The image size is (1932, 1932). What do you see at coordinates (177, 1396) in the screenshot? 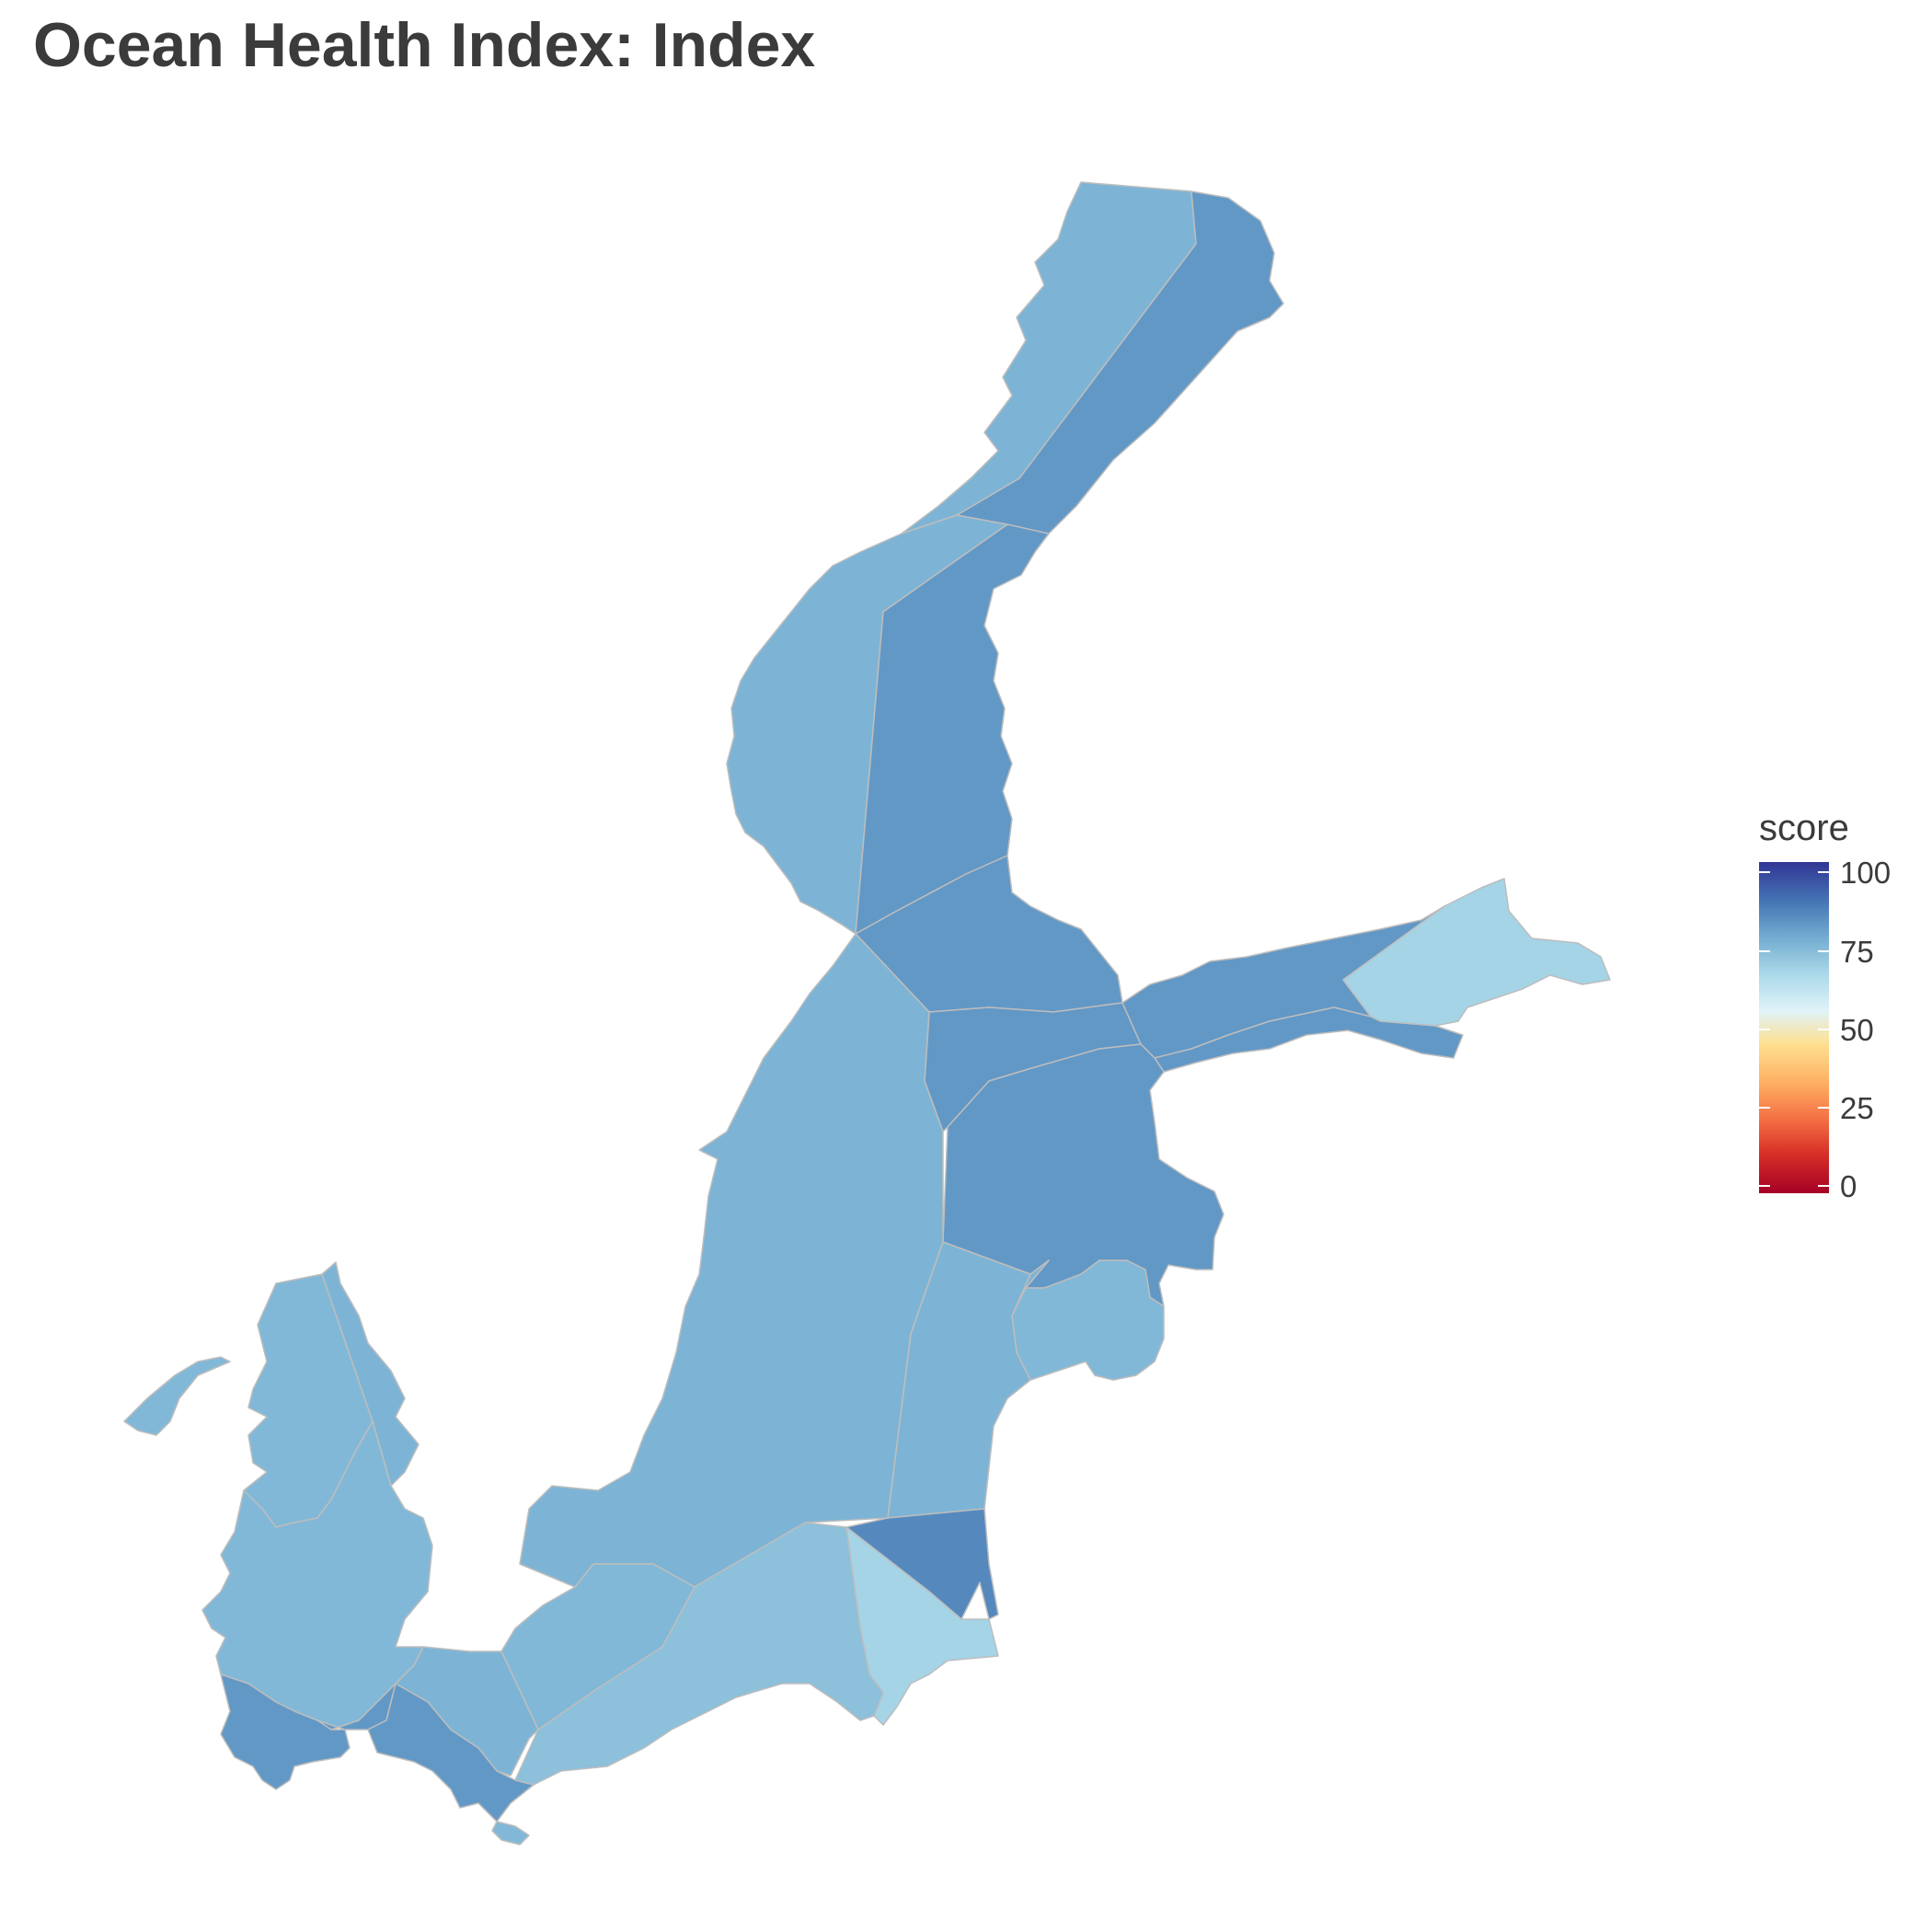
I see `region-skagerrak-arm` at bounding box center [177, 1396].